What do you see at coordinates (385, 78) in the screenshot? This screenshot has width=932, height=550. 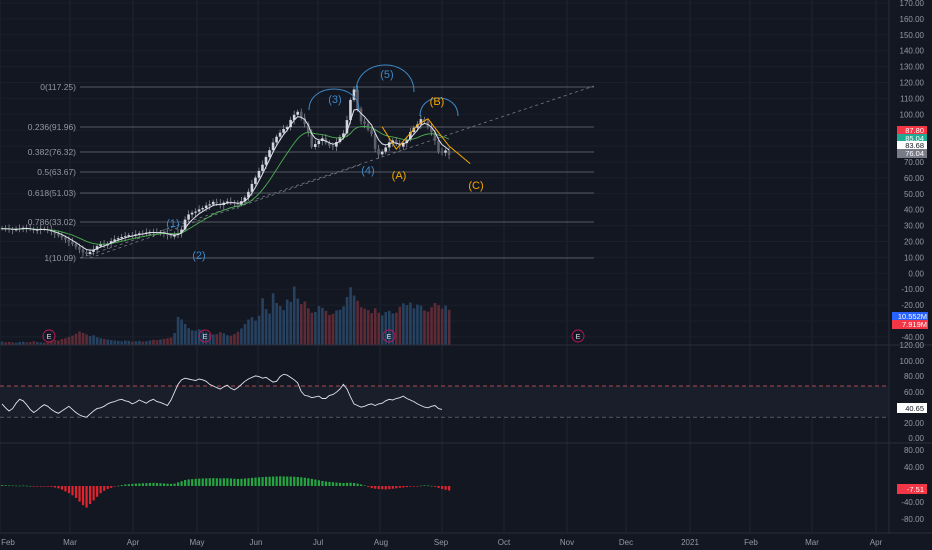 I see `wave-5-arc` at bounding box center [385, 78].